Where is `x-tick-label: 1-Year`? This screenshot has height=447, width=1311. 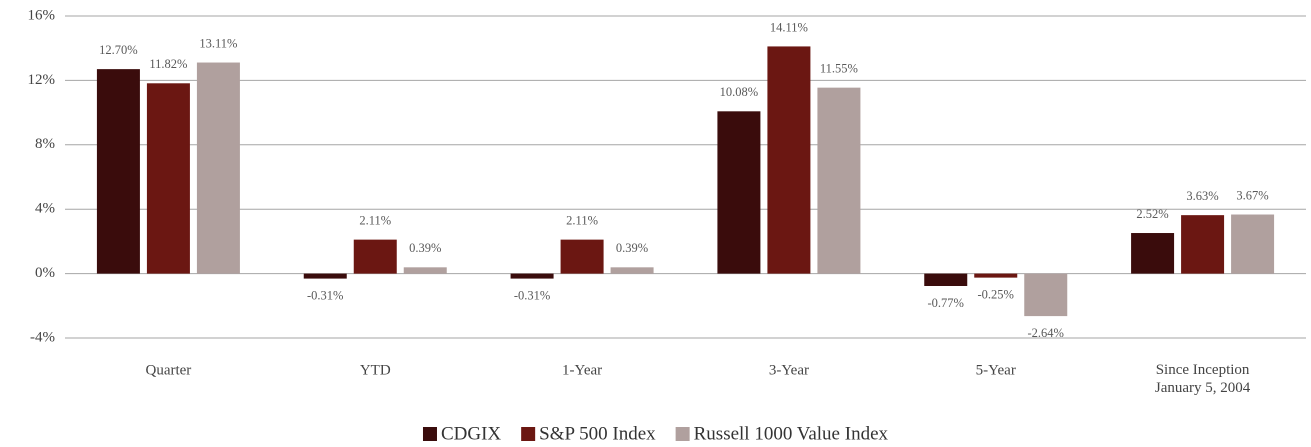 x-tick-label: 1-Year is located at coordinates (582, 370).